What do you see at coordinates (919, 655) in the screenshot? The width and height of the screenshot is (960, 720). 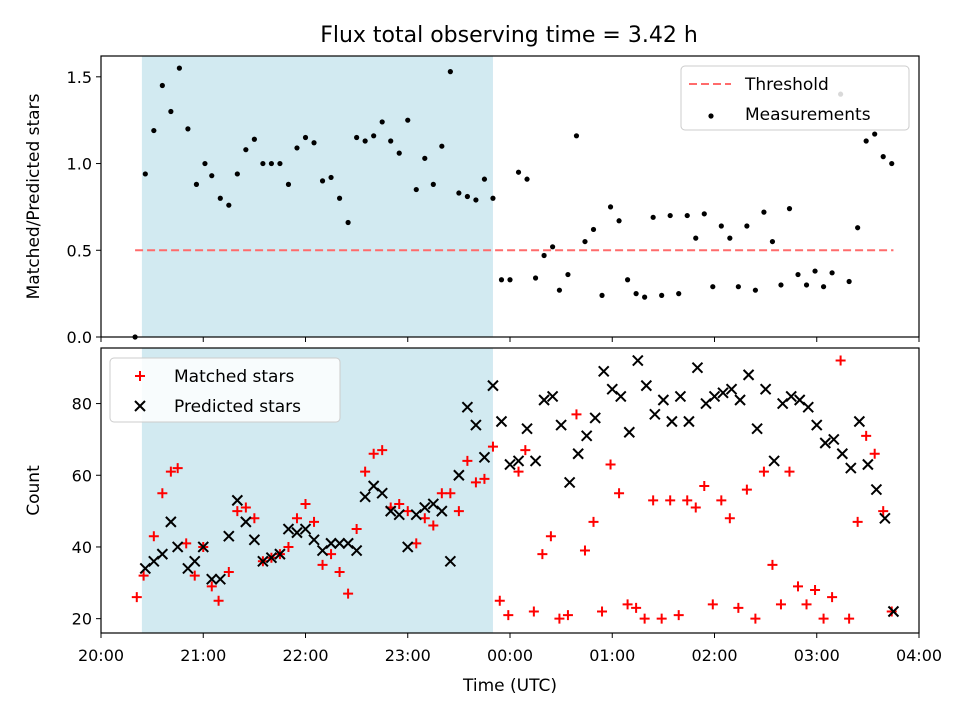 I see `x-tick-label: 04:00` at bounding box center [919, 655].